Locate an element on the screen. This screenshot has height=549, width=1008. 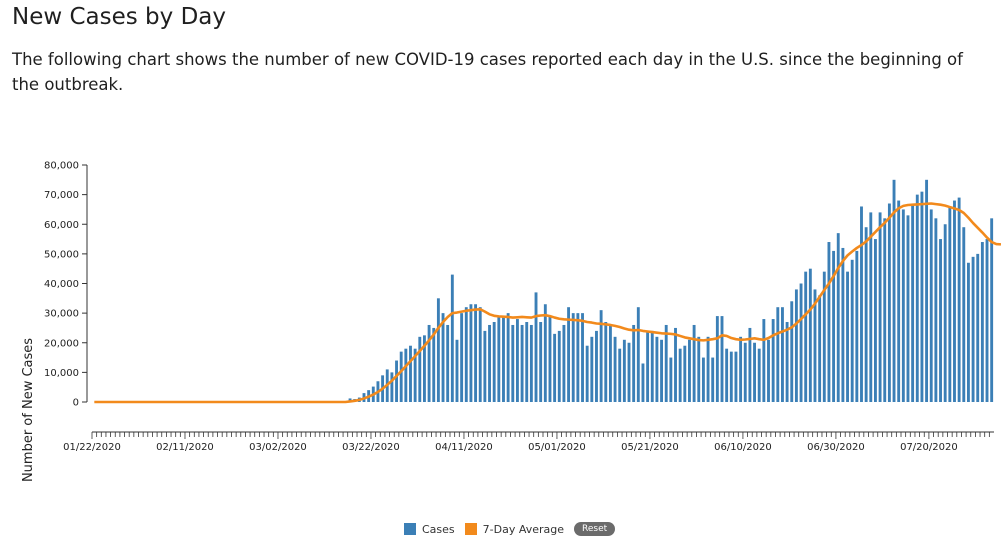
reset-button: Reset is located at coordinates (595, 529).